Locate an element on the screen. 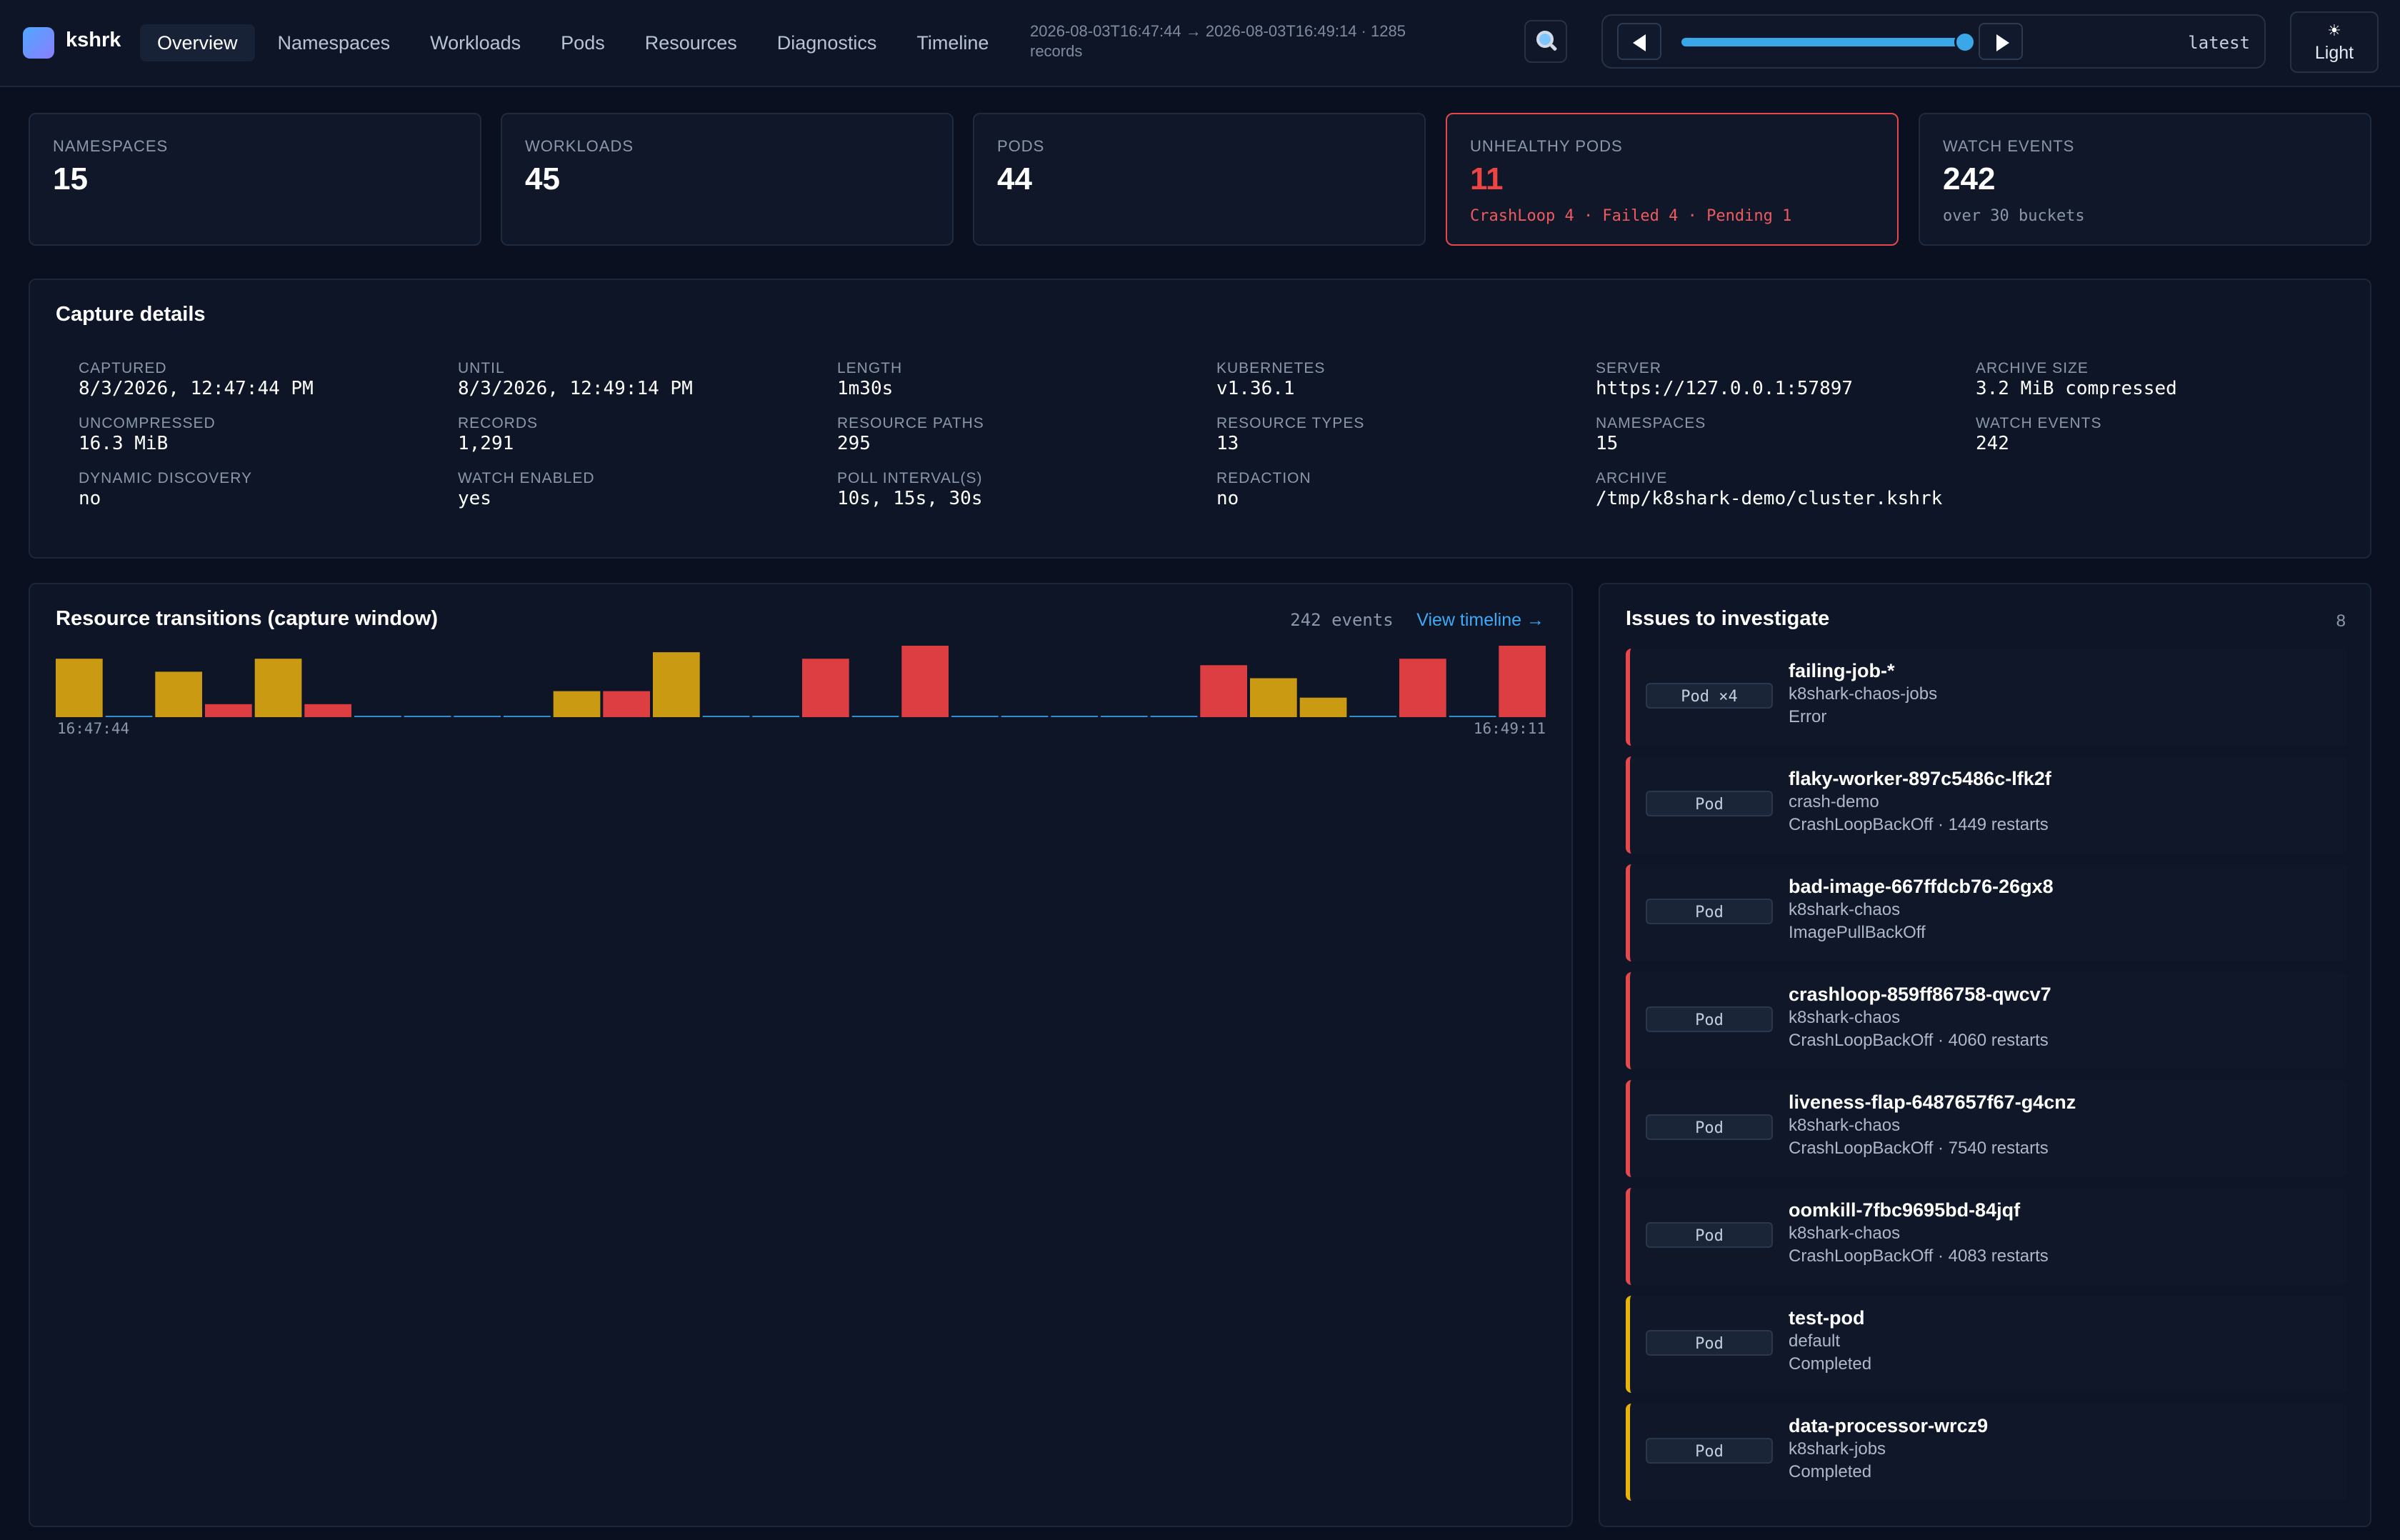  detail-label: SERVER is located at coordinates (1628, 368).